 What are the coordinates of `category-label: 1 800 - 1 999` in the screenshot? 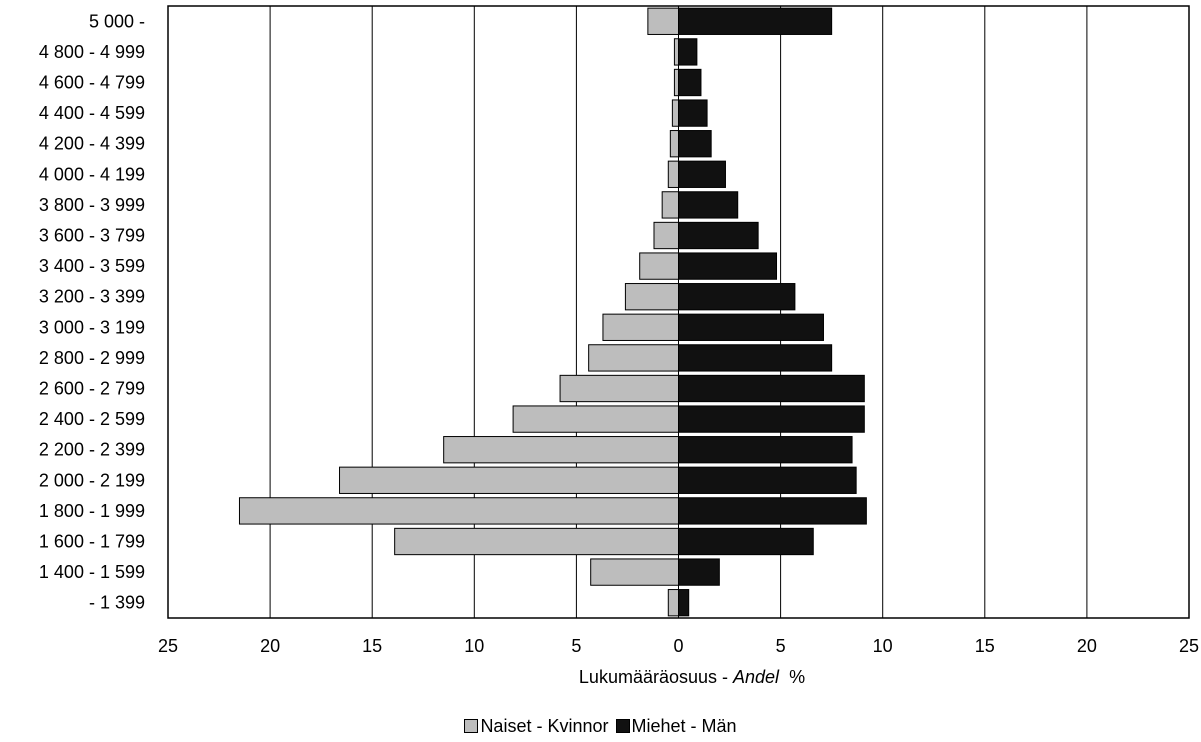 It's located at (92, 511).